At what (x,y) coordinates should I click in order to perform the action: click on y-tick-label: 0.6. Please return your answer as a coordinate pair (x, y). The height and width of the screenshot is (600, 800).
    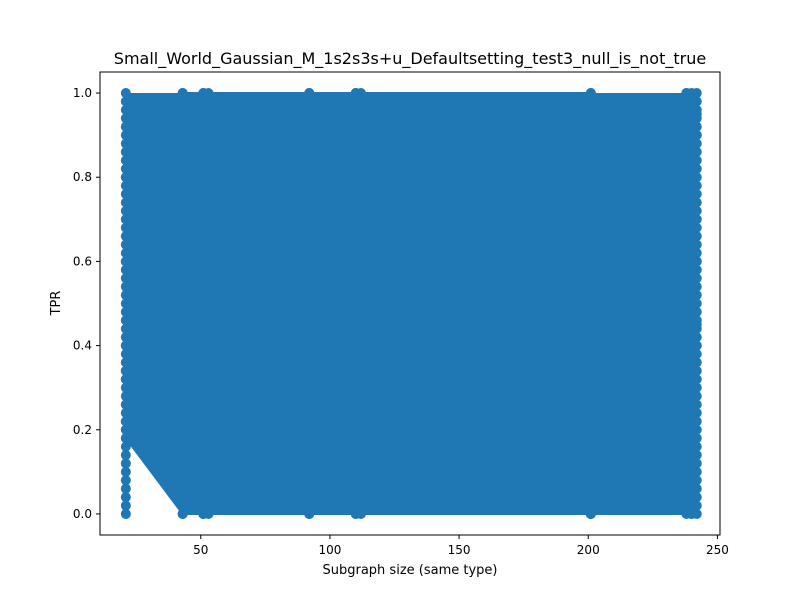
    Looking at the image, I should click on (82, 261).